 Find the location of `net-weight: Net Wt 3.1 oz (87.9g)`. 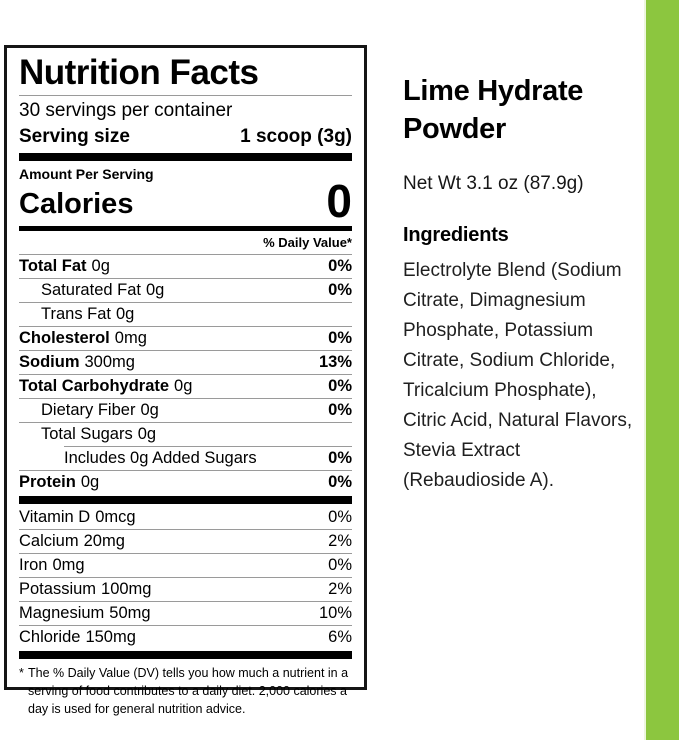

net-weight: Net Wt 3.1 oz (87.9g) is located at coordinates (493, 183).